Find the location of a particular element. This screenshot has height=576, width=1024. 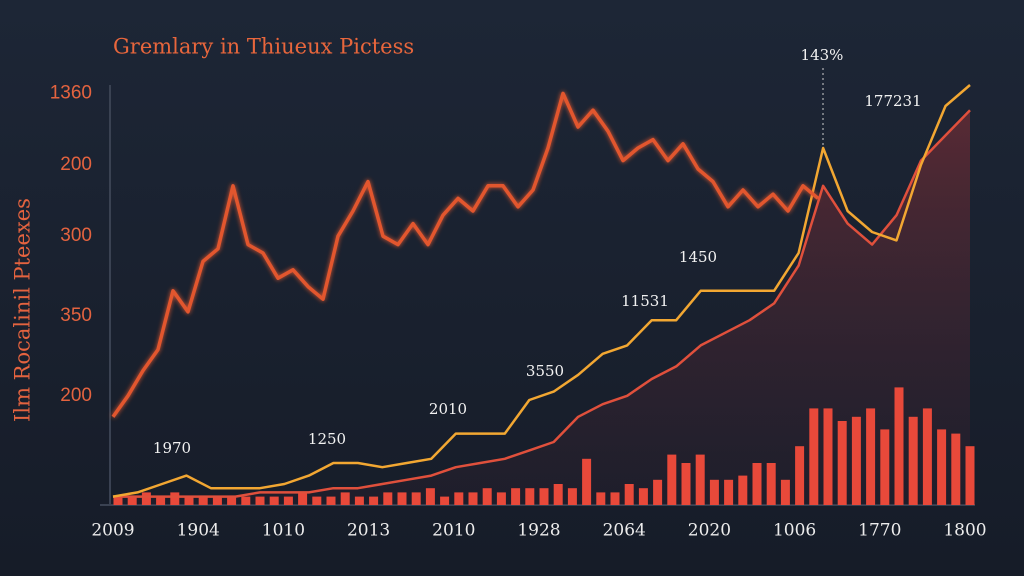

chart-title: Gremlary in Thiueux Pictess is located at coordinates (263, 47).